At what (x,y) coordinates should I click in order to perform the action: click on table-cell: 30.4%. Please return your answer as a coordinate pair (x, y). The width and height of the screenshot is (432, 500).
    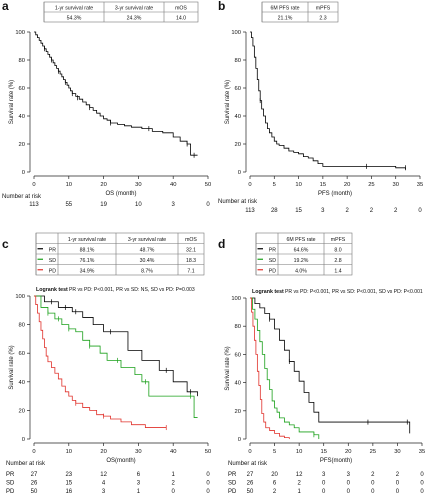
    Looking at the image, I should click on (147, 261).